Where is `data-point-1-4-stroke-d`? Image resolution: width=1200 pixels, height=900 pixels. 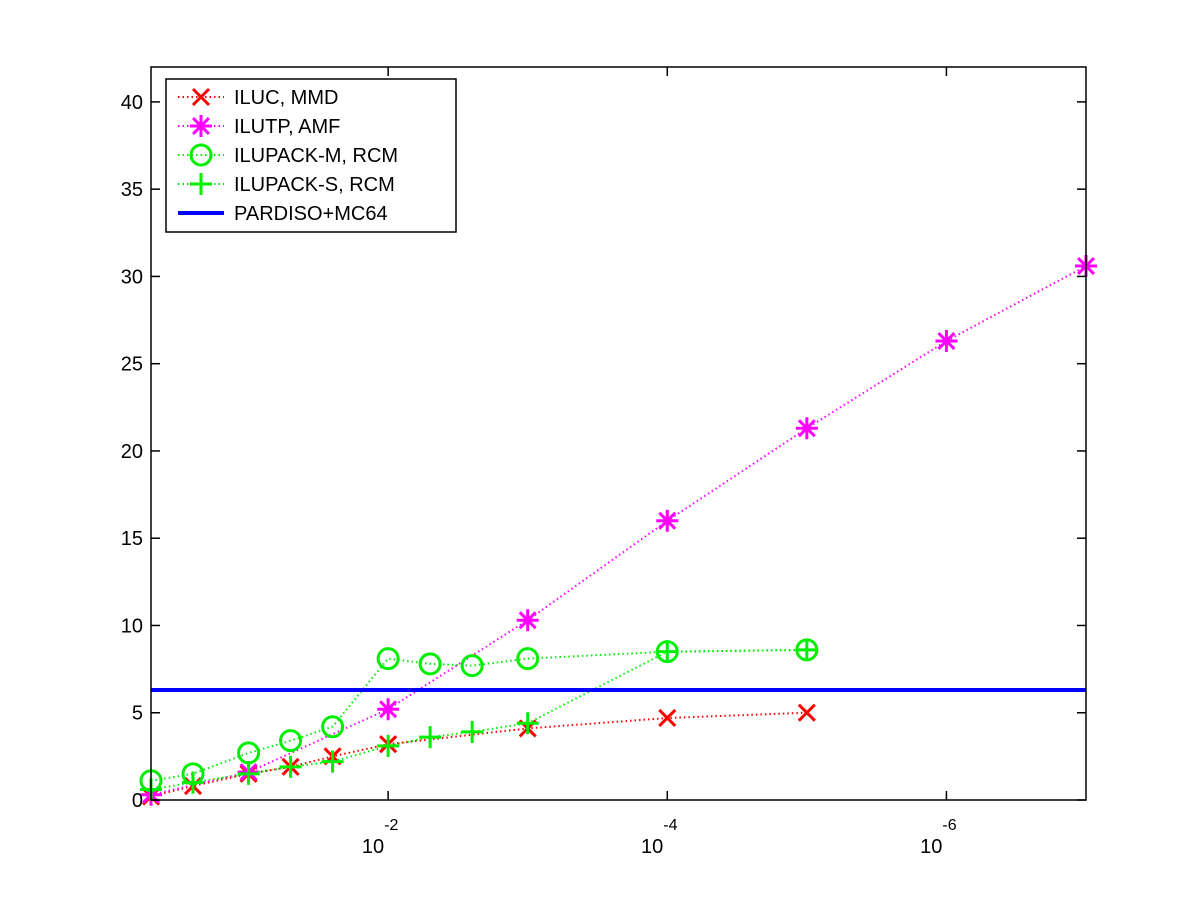 data-point-1-4-stroke-d is located at coordinates (667, 520).